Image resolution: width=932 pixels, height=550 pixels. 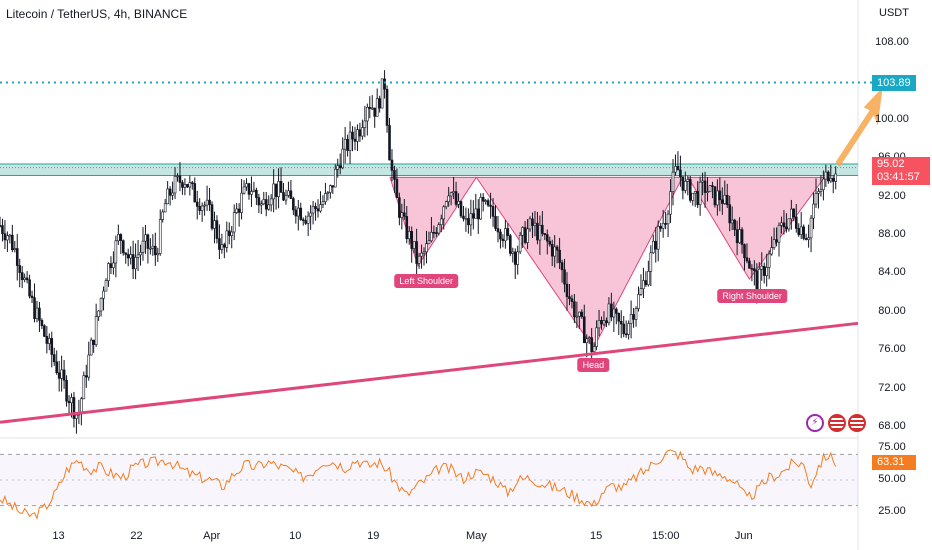 I want to click on pattern-label: Right Shoulder, so click(x=752, y=295).